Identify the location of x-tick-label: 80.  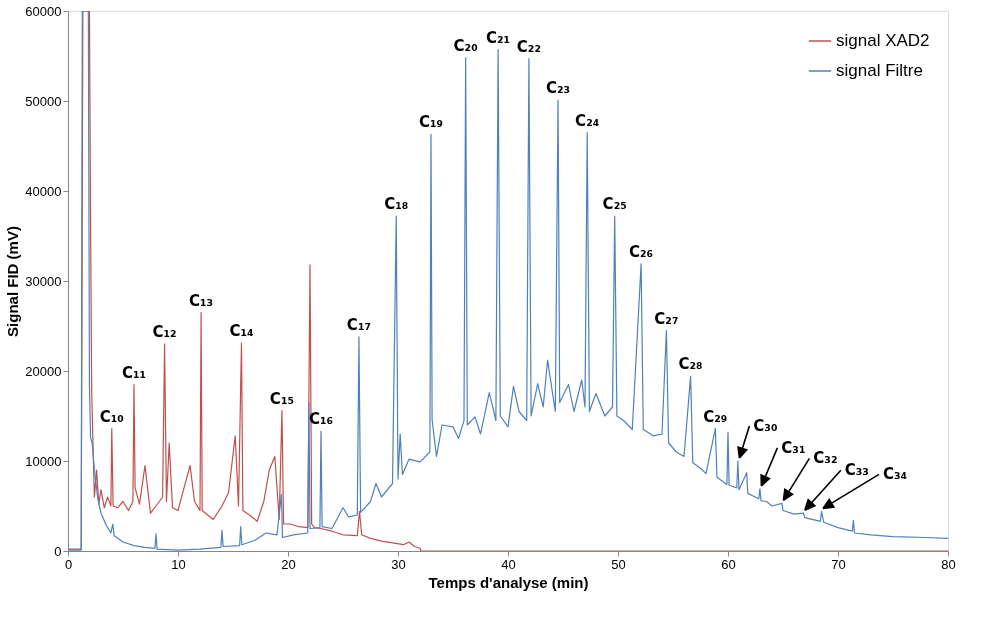
(948, 564).